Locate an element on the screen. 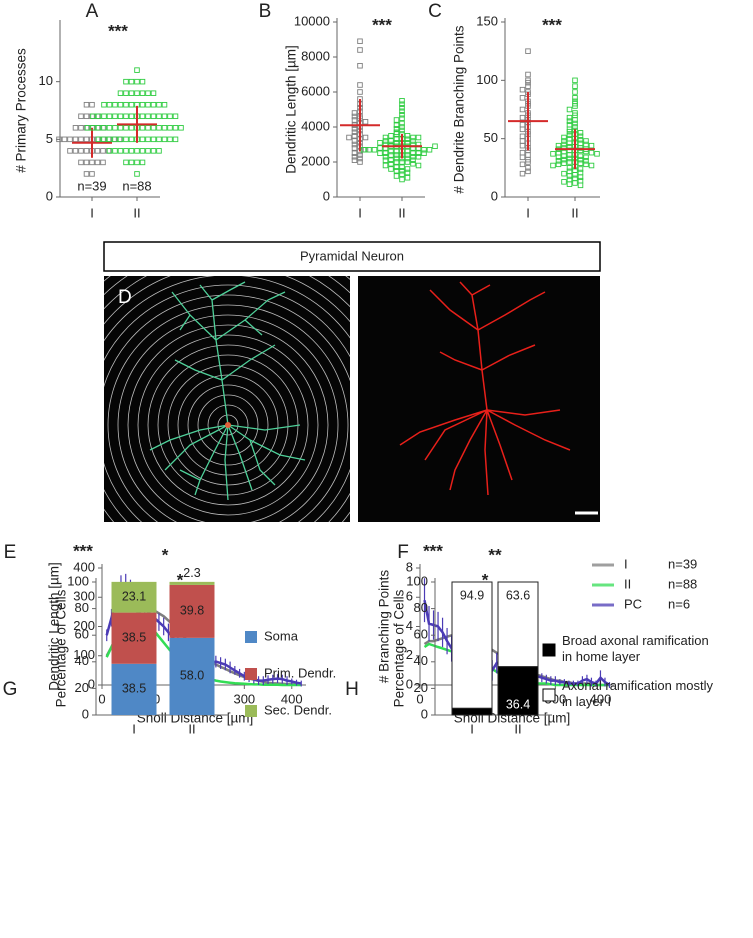  y-tick-label: 300 is located at coordinates (84, 596).